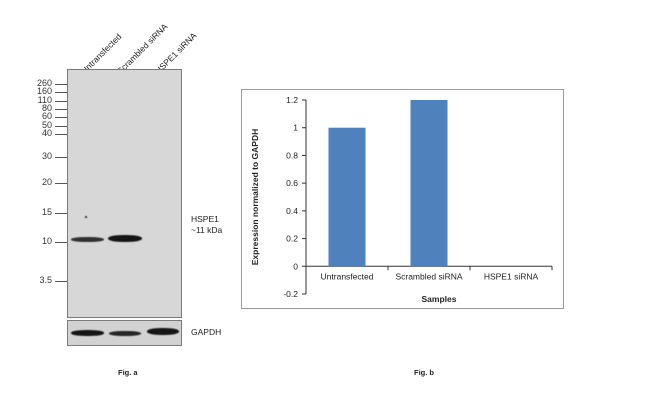 The image size is (650, 415). I want to click on mw-label-80: 80, so click(46, 108).